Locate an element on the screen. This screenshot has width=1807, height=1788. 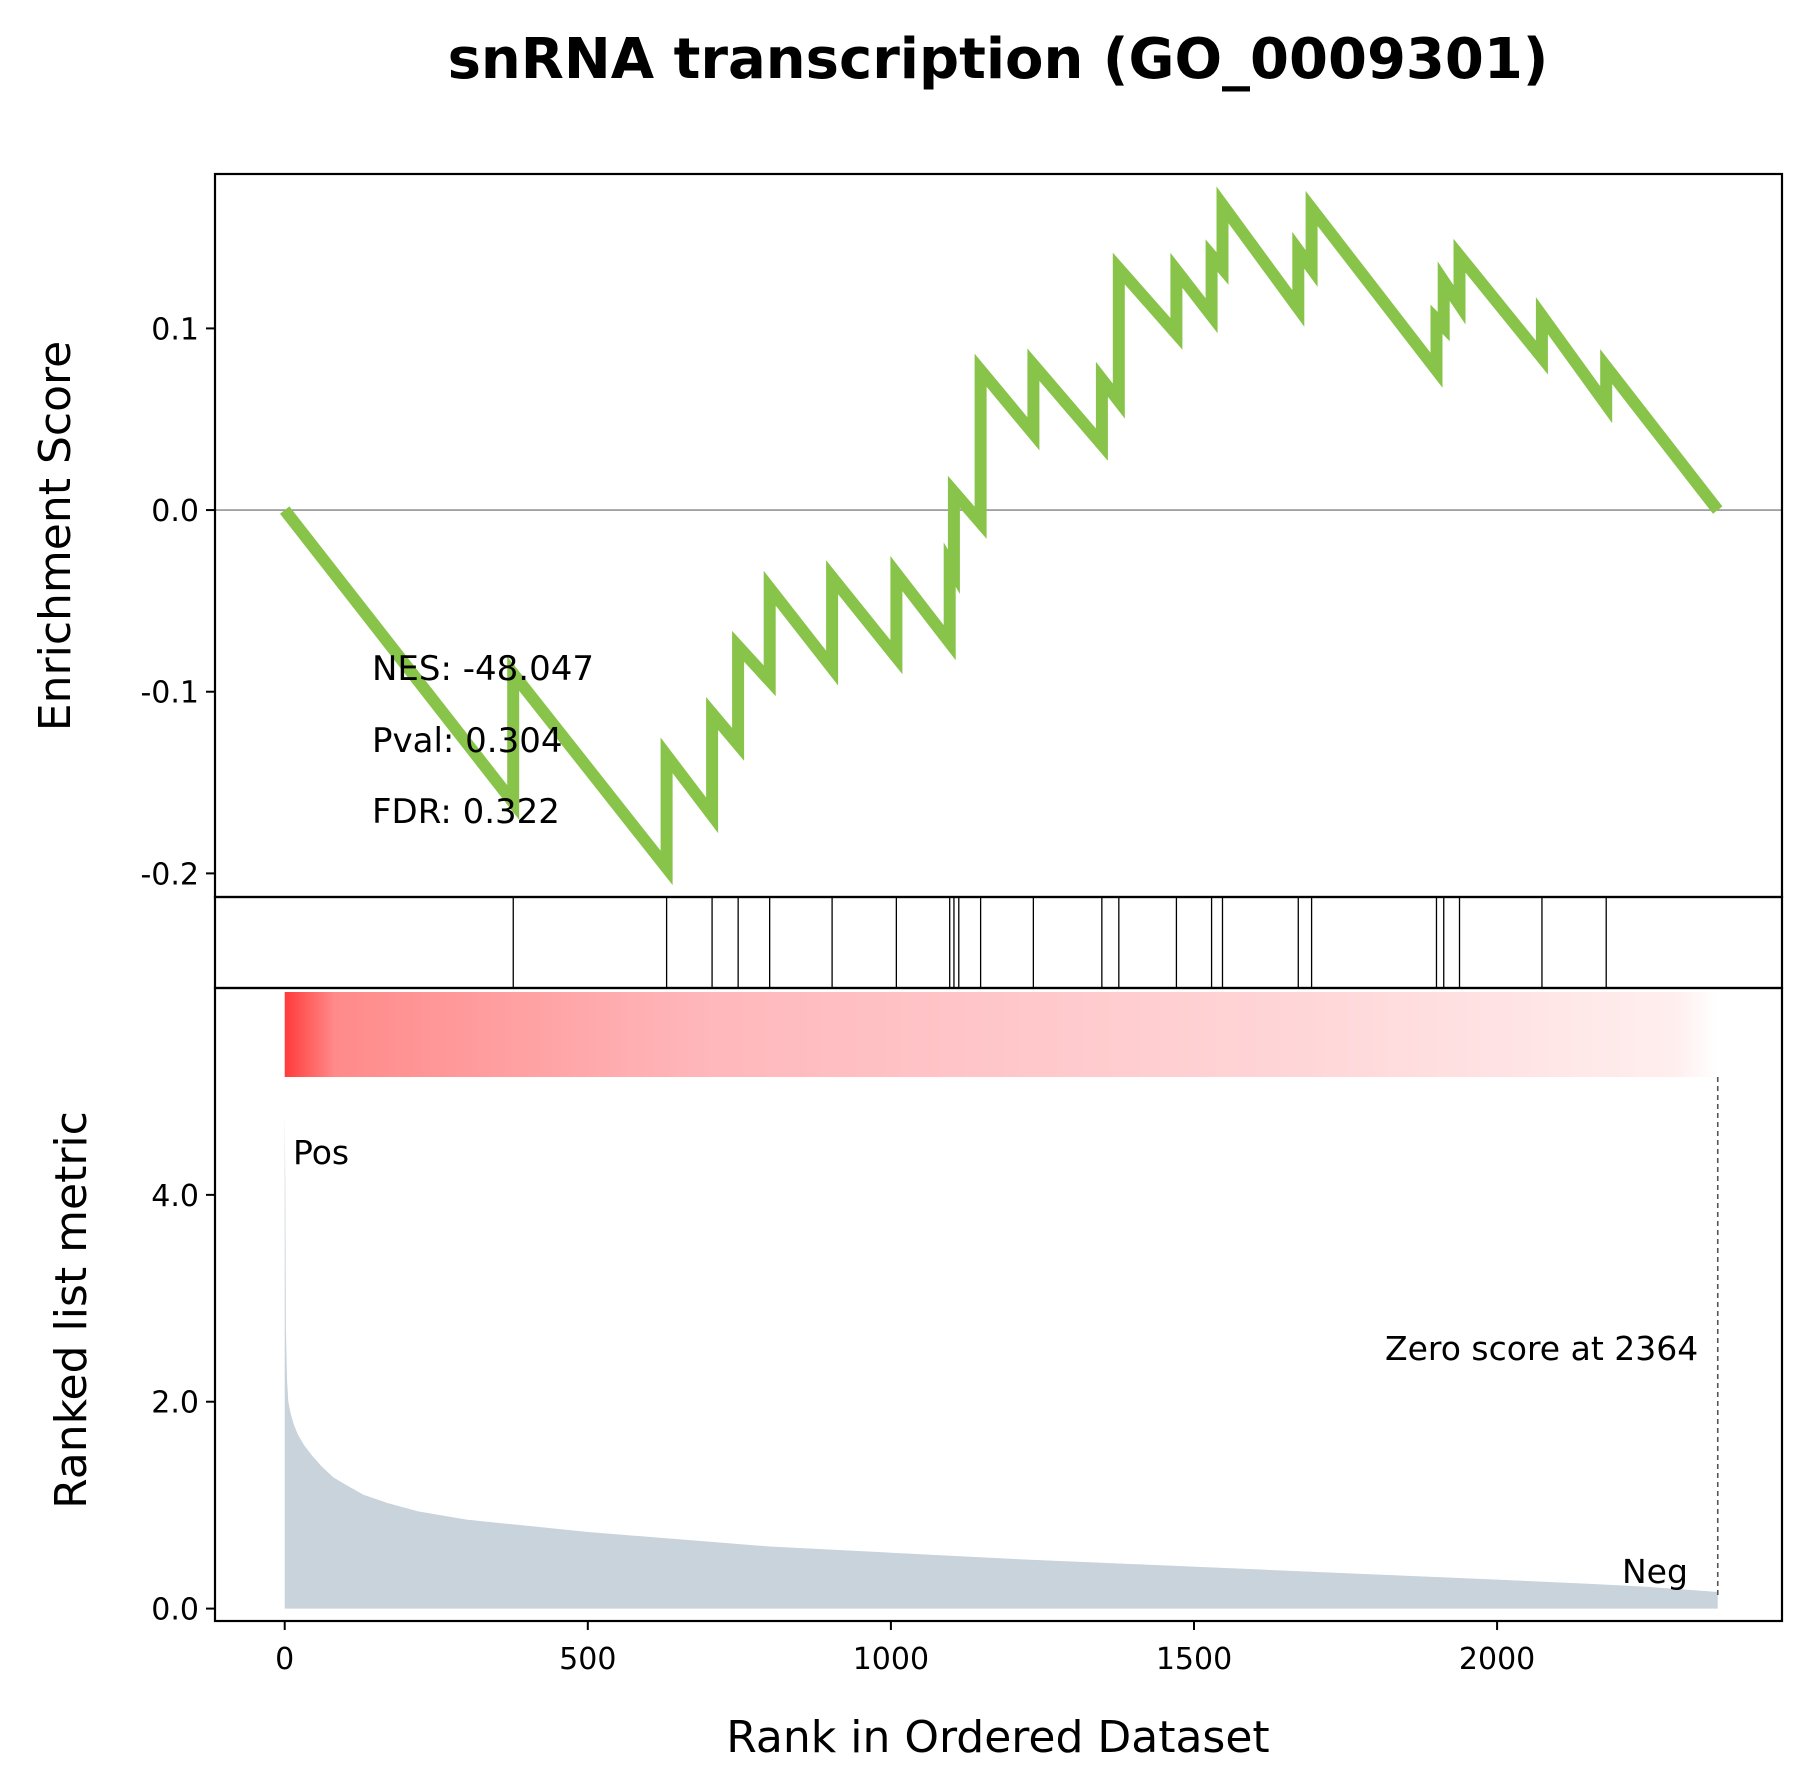
x-tick-label: 500 is located at coordinates (587, 1659).